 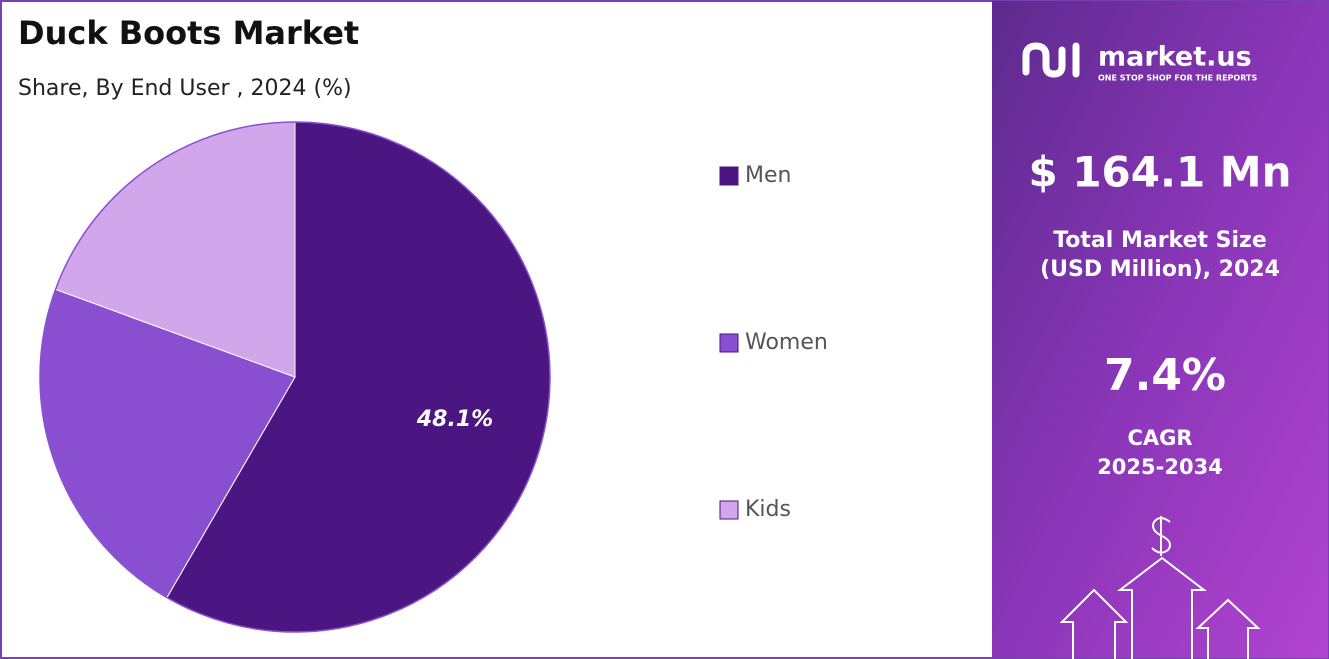 I want to click on growth-icon, so click(x=1160, y=587).